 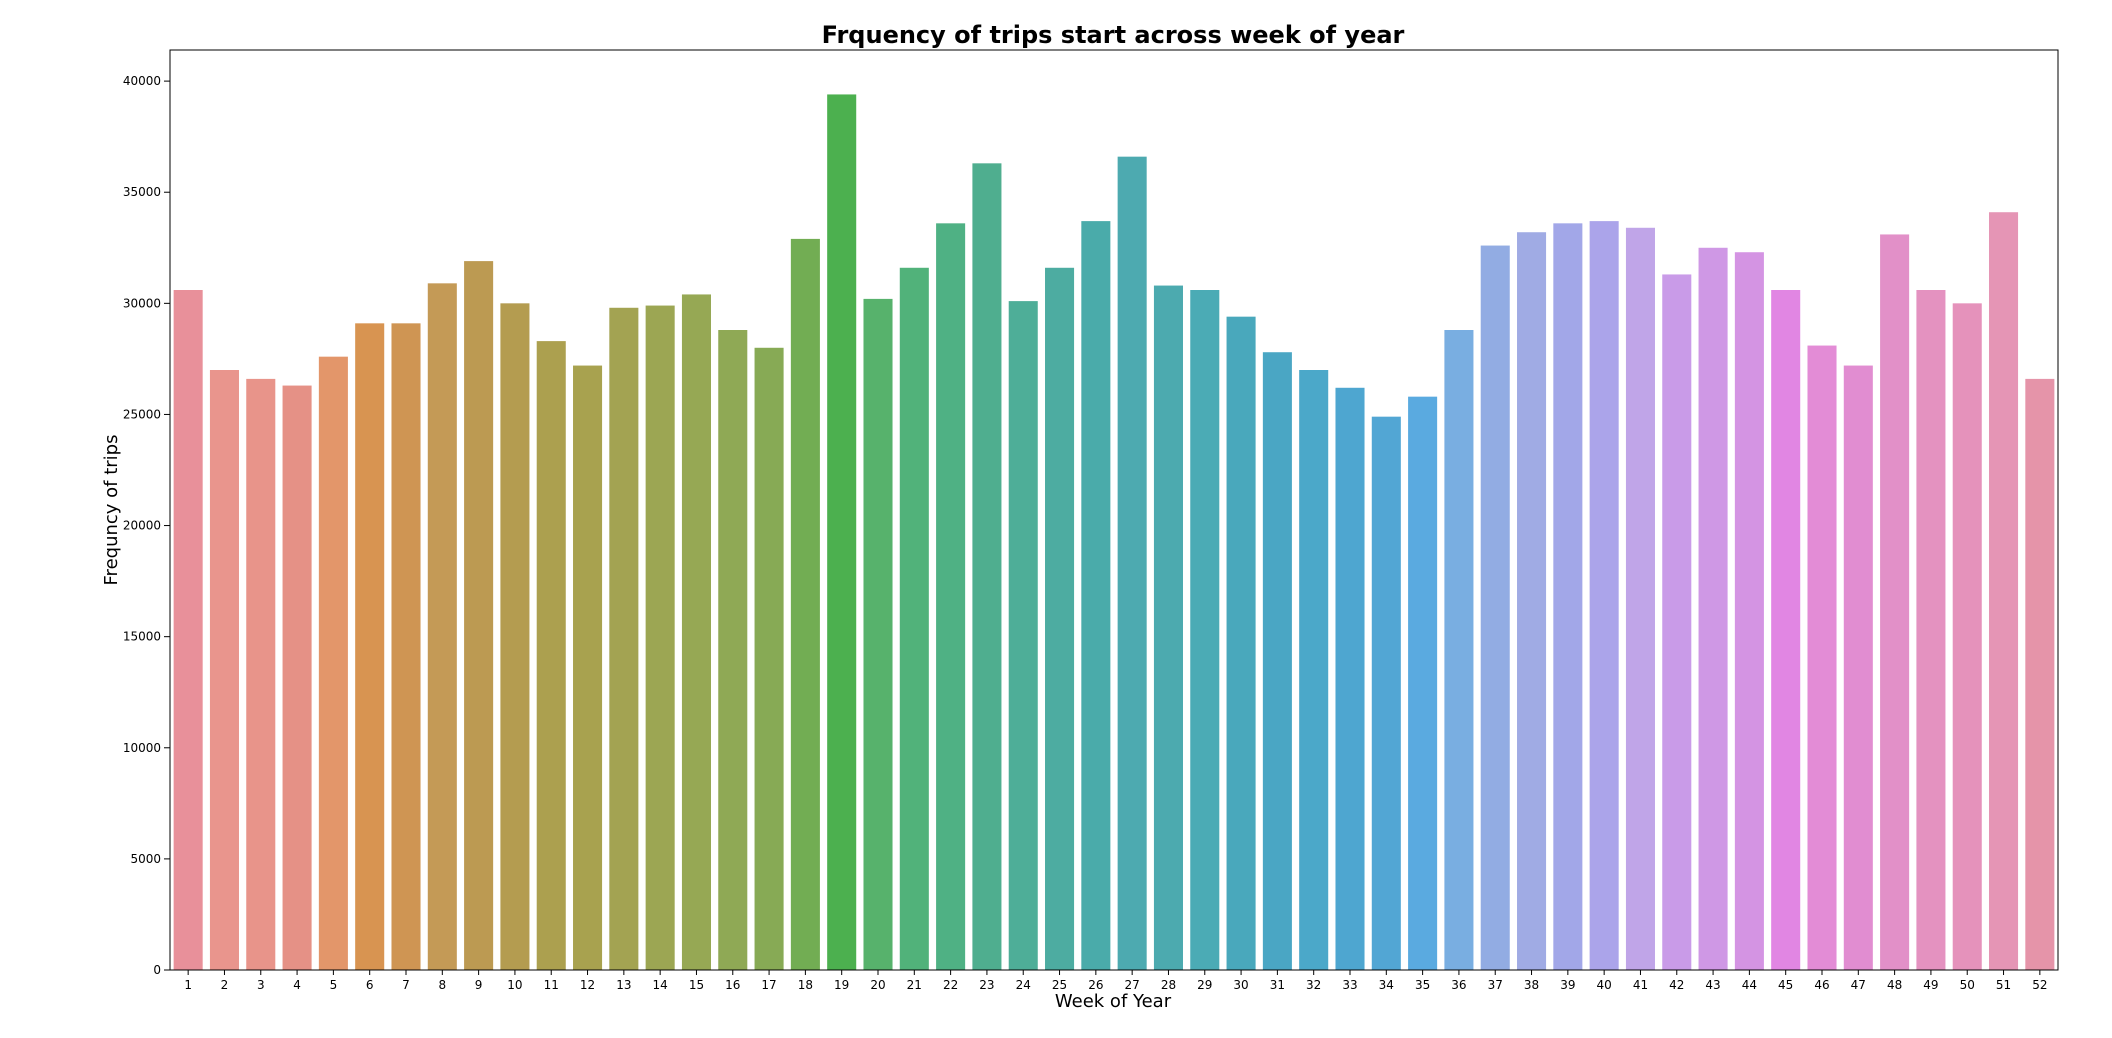 I want to click on x-tick-label: 19, so click(x=841, y=985).